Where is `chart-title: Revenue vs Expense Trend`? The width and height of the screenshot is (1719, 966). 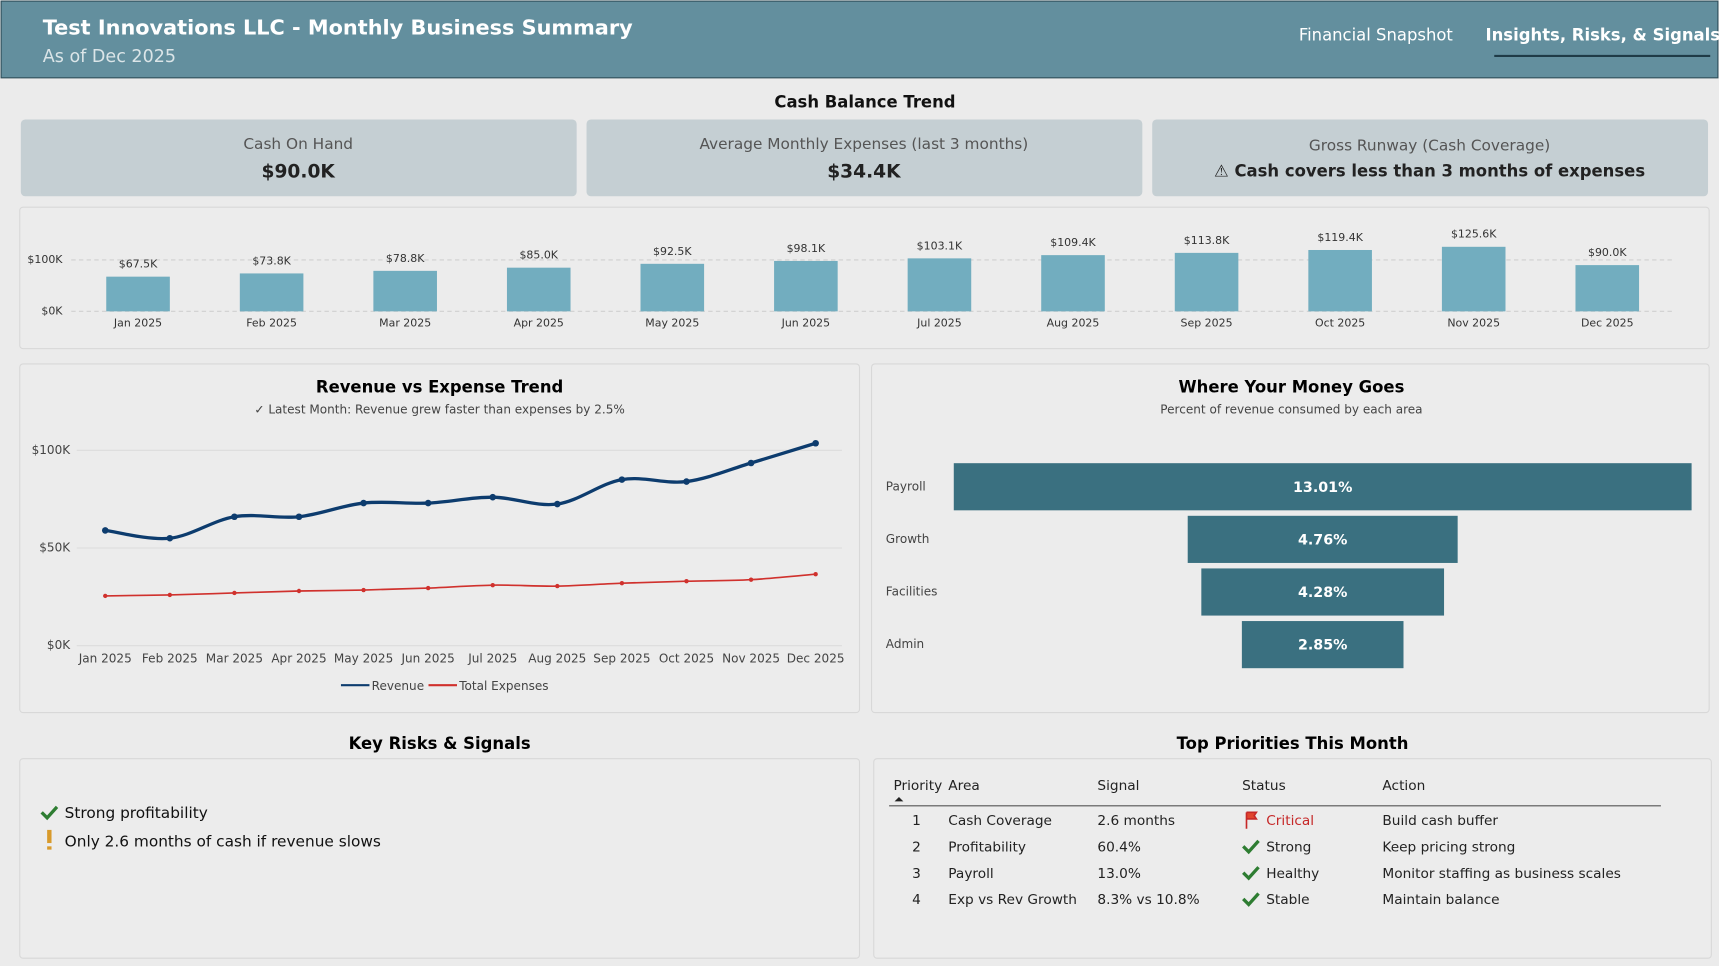
chart-title: Revenue vs Expense Trend is located at coordinates (439, 387).